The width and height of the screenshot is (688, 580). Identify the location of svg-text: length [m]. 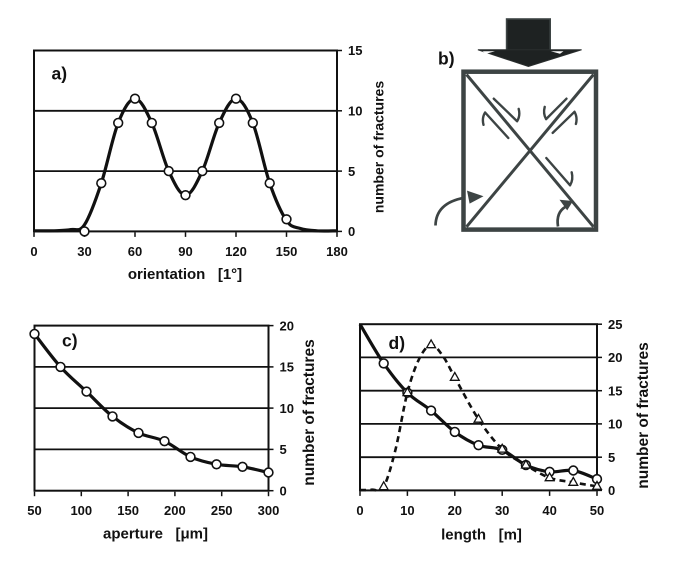
(481, 535).